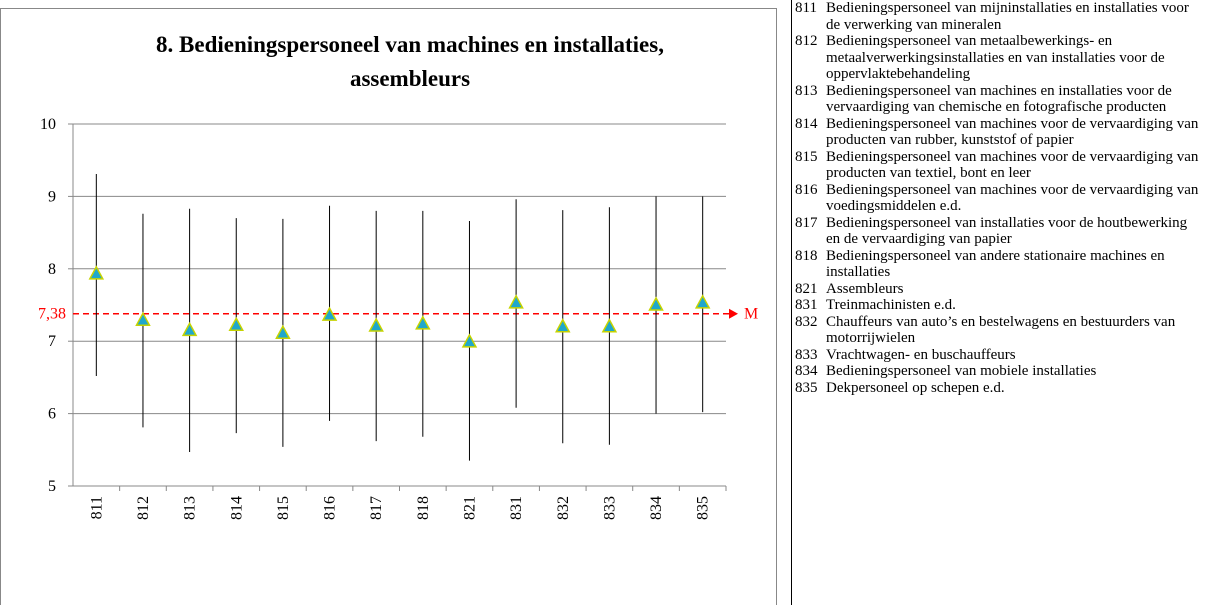 This screenshot has width=1205, height=605. What do you see at coordinates (733, 313) in the screenshot?
I see `reference-arrow` at bounding box center [733, 313].